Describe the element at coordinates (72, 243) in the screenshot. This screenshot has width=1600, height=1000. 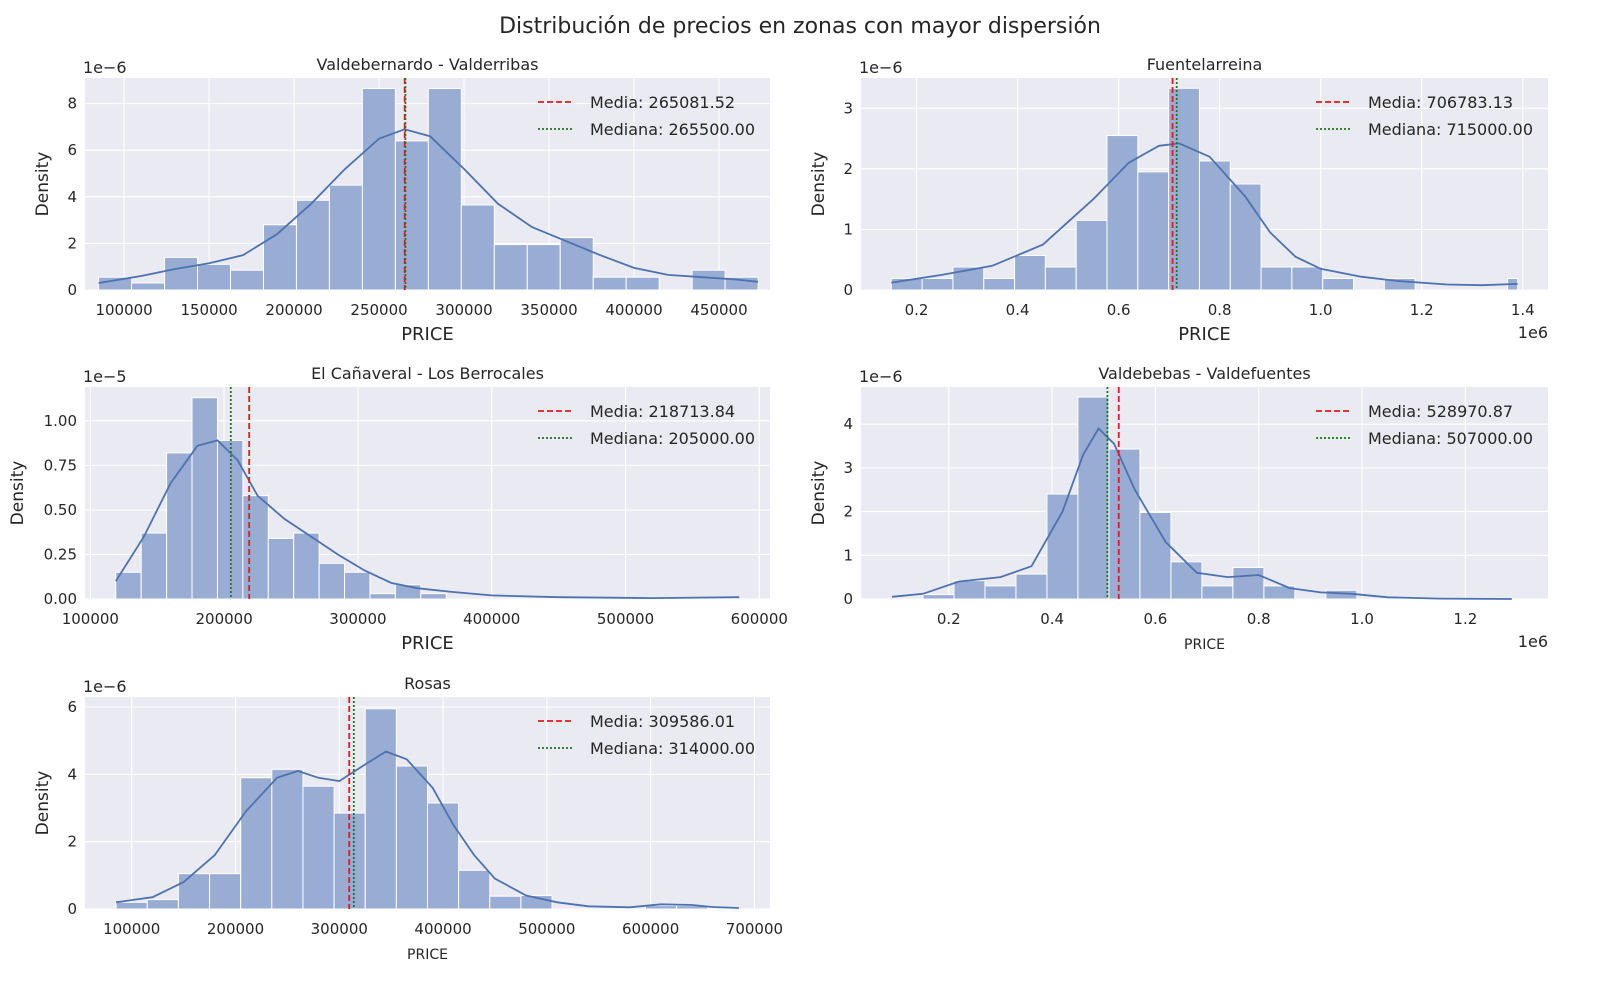
I see `y-tick-label: 2` at that location.